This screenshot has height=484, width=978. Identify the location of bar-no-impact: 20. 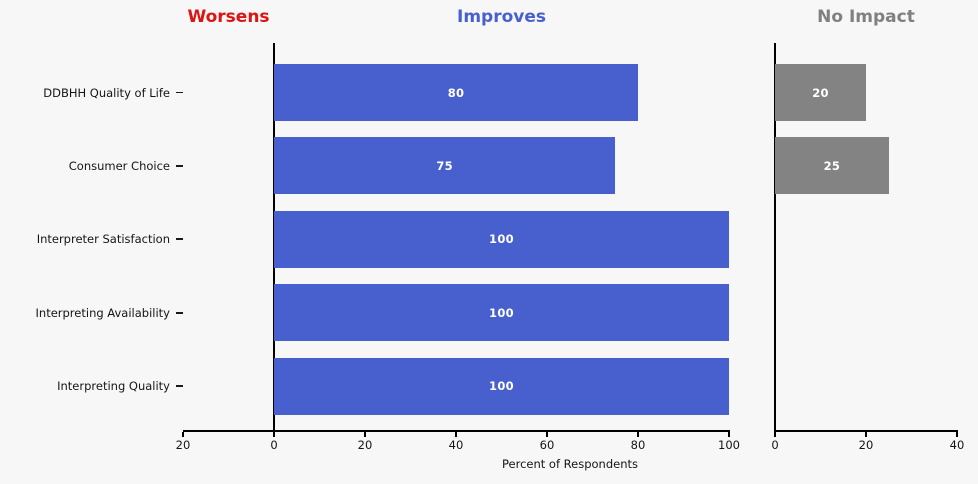
(820, 92).